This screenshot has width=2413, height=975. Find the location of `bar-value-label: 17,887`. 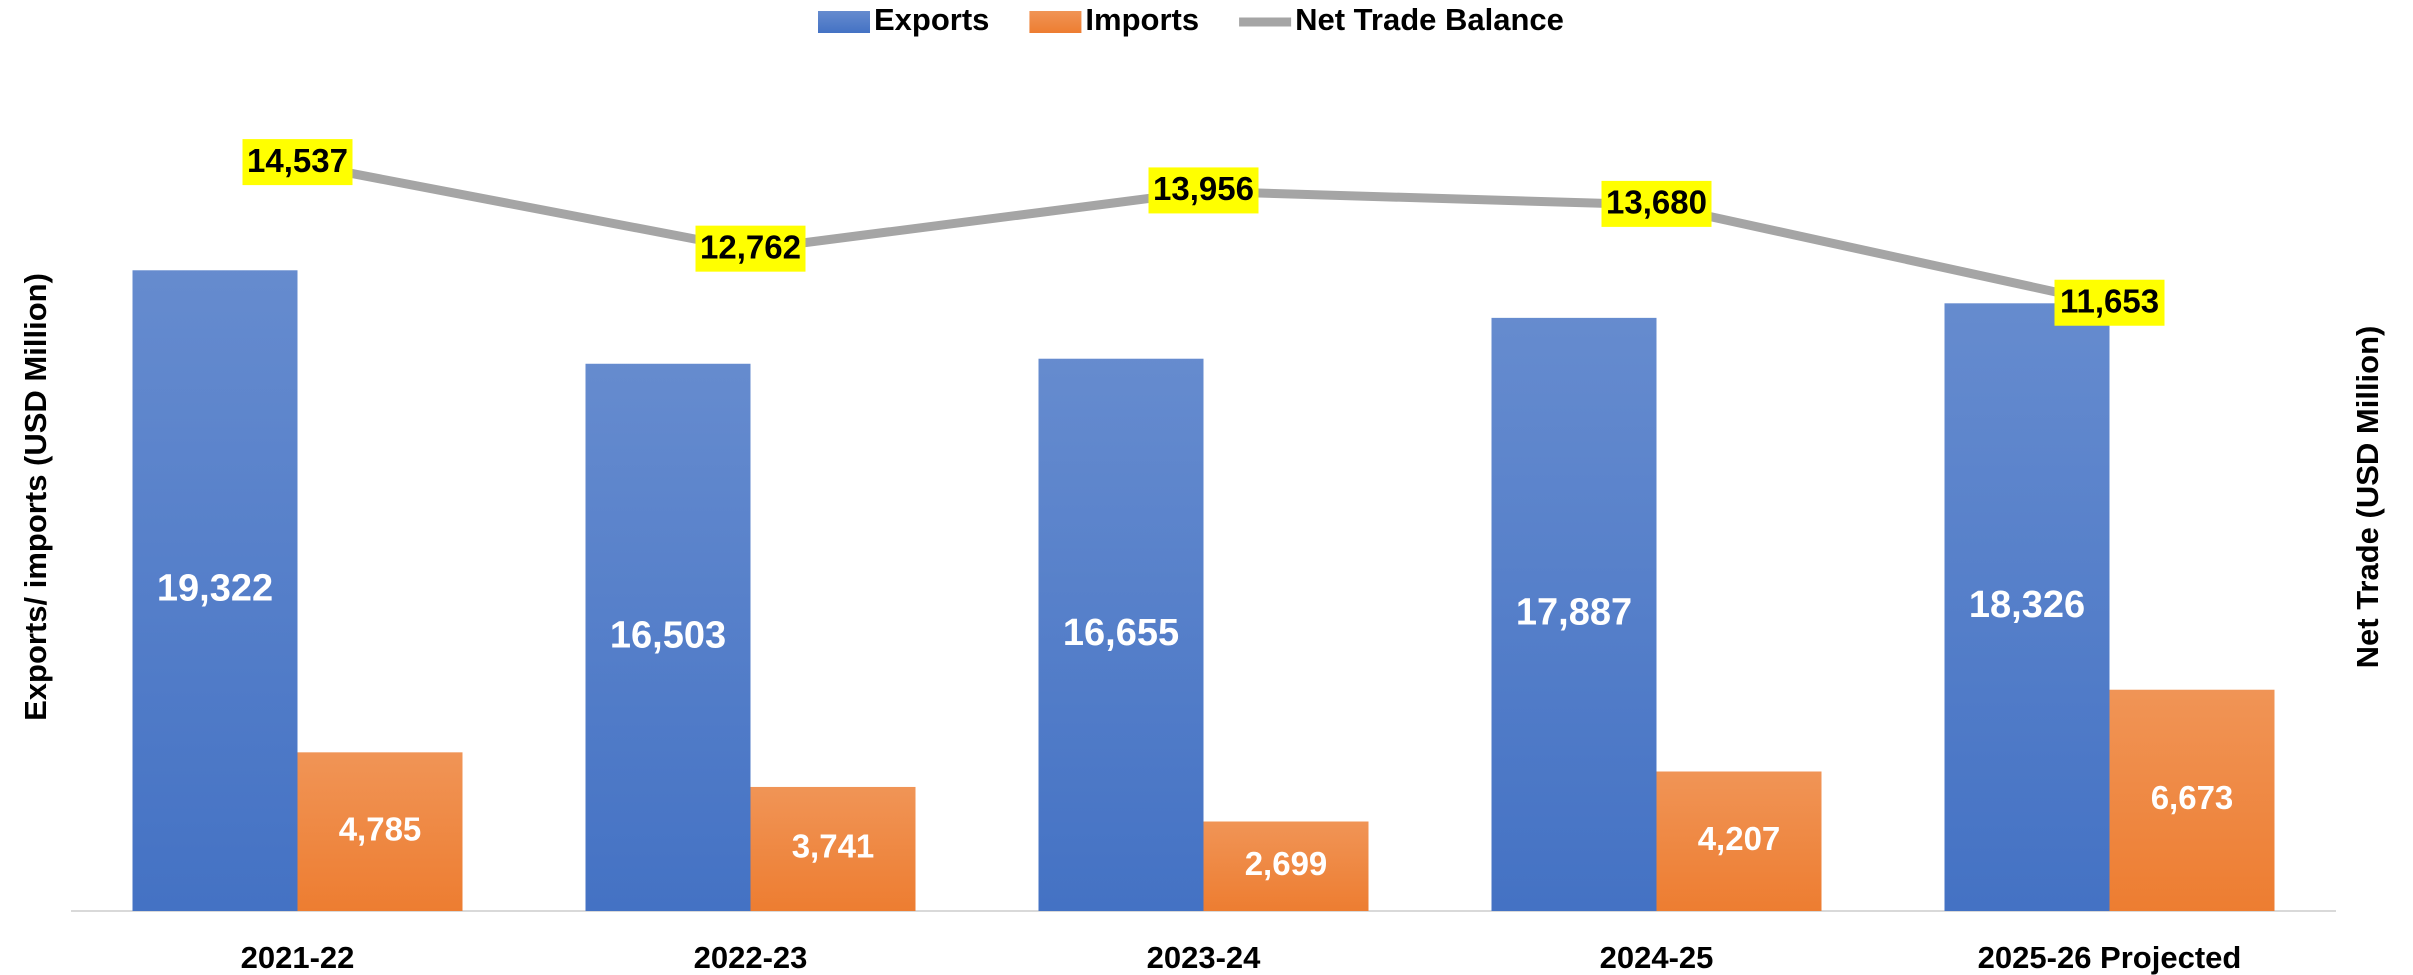

bar-value-label: 17,887 is located at coordinates (1574, 612).